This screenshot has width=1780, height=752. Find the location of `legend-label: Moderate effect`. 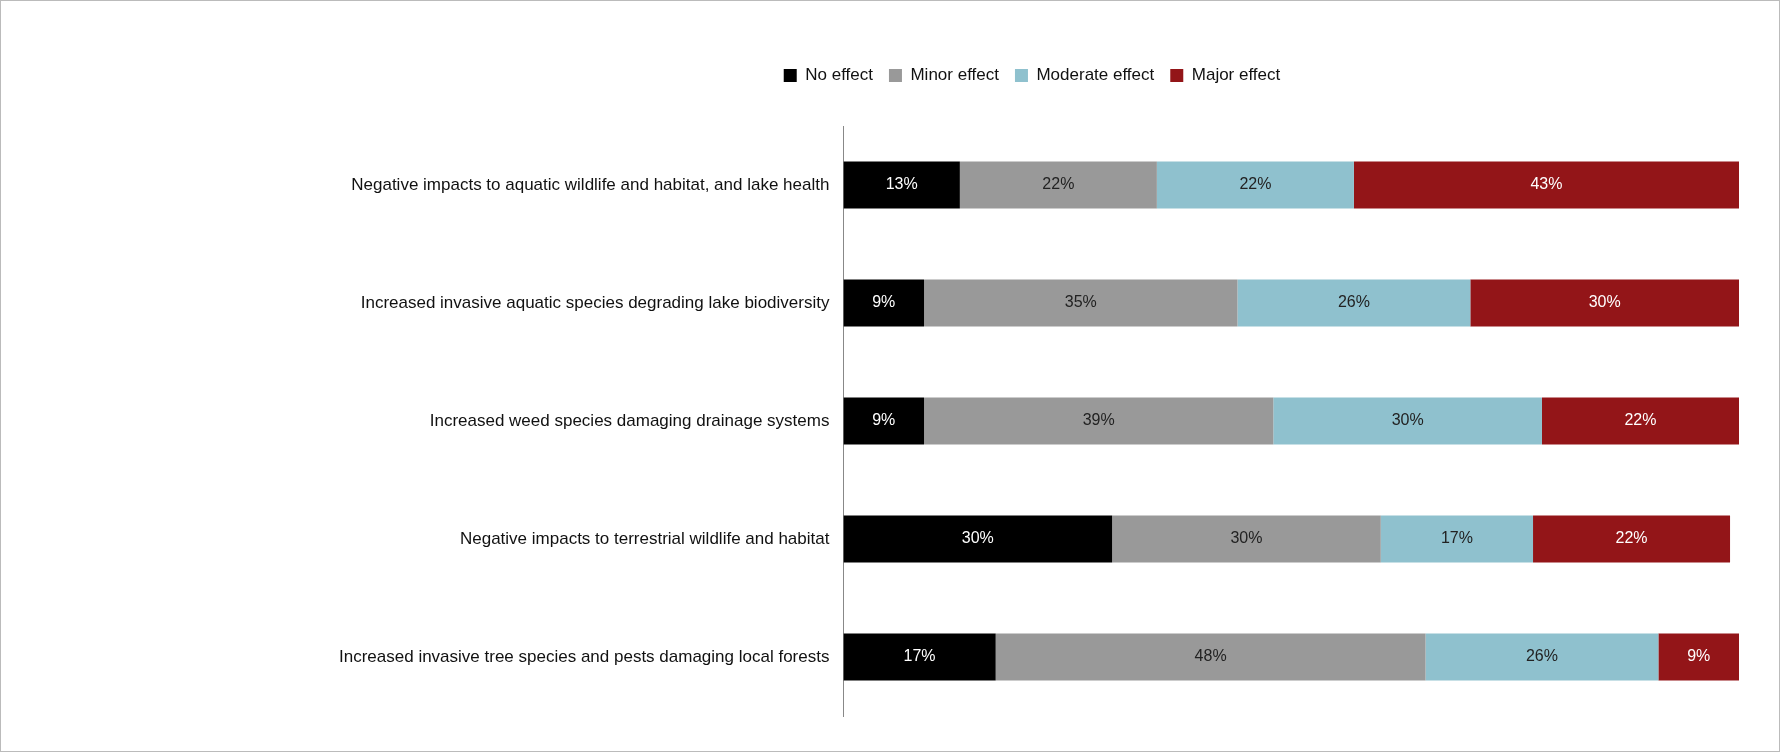

legend-label: Moderate effect is located at coordinates (1095, 75).